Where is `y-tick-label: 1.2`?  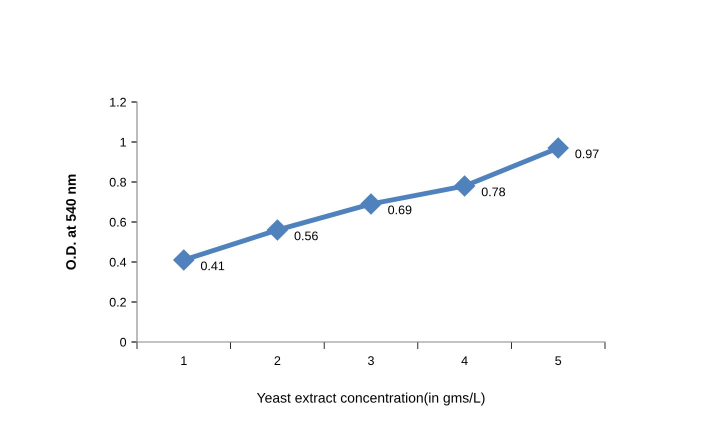
y-tick-label: 1.2 is located at coordinates (118, 102).